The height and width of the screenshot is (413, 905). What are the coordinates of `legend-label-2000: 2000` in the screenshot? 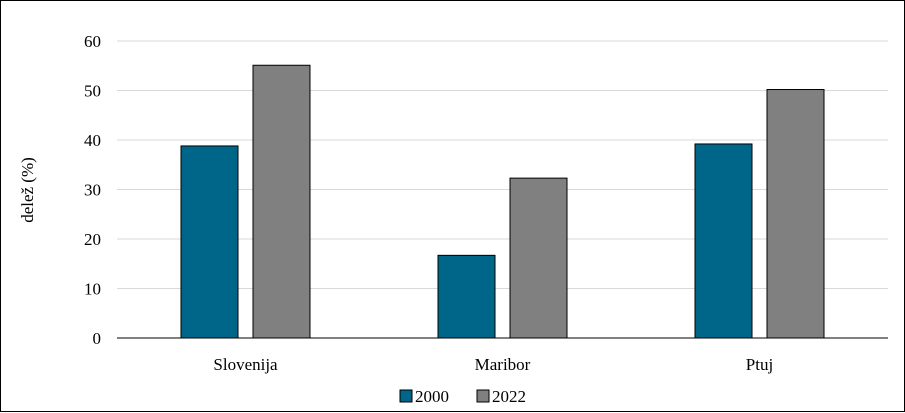 It's located at (432, 396).